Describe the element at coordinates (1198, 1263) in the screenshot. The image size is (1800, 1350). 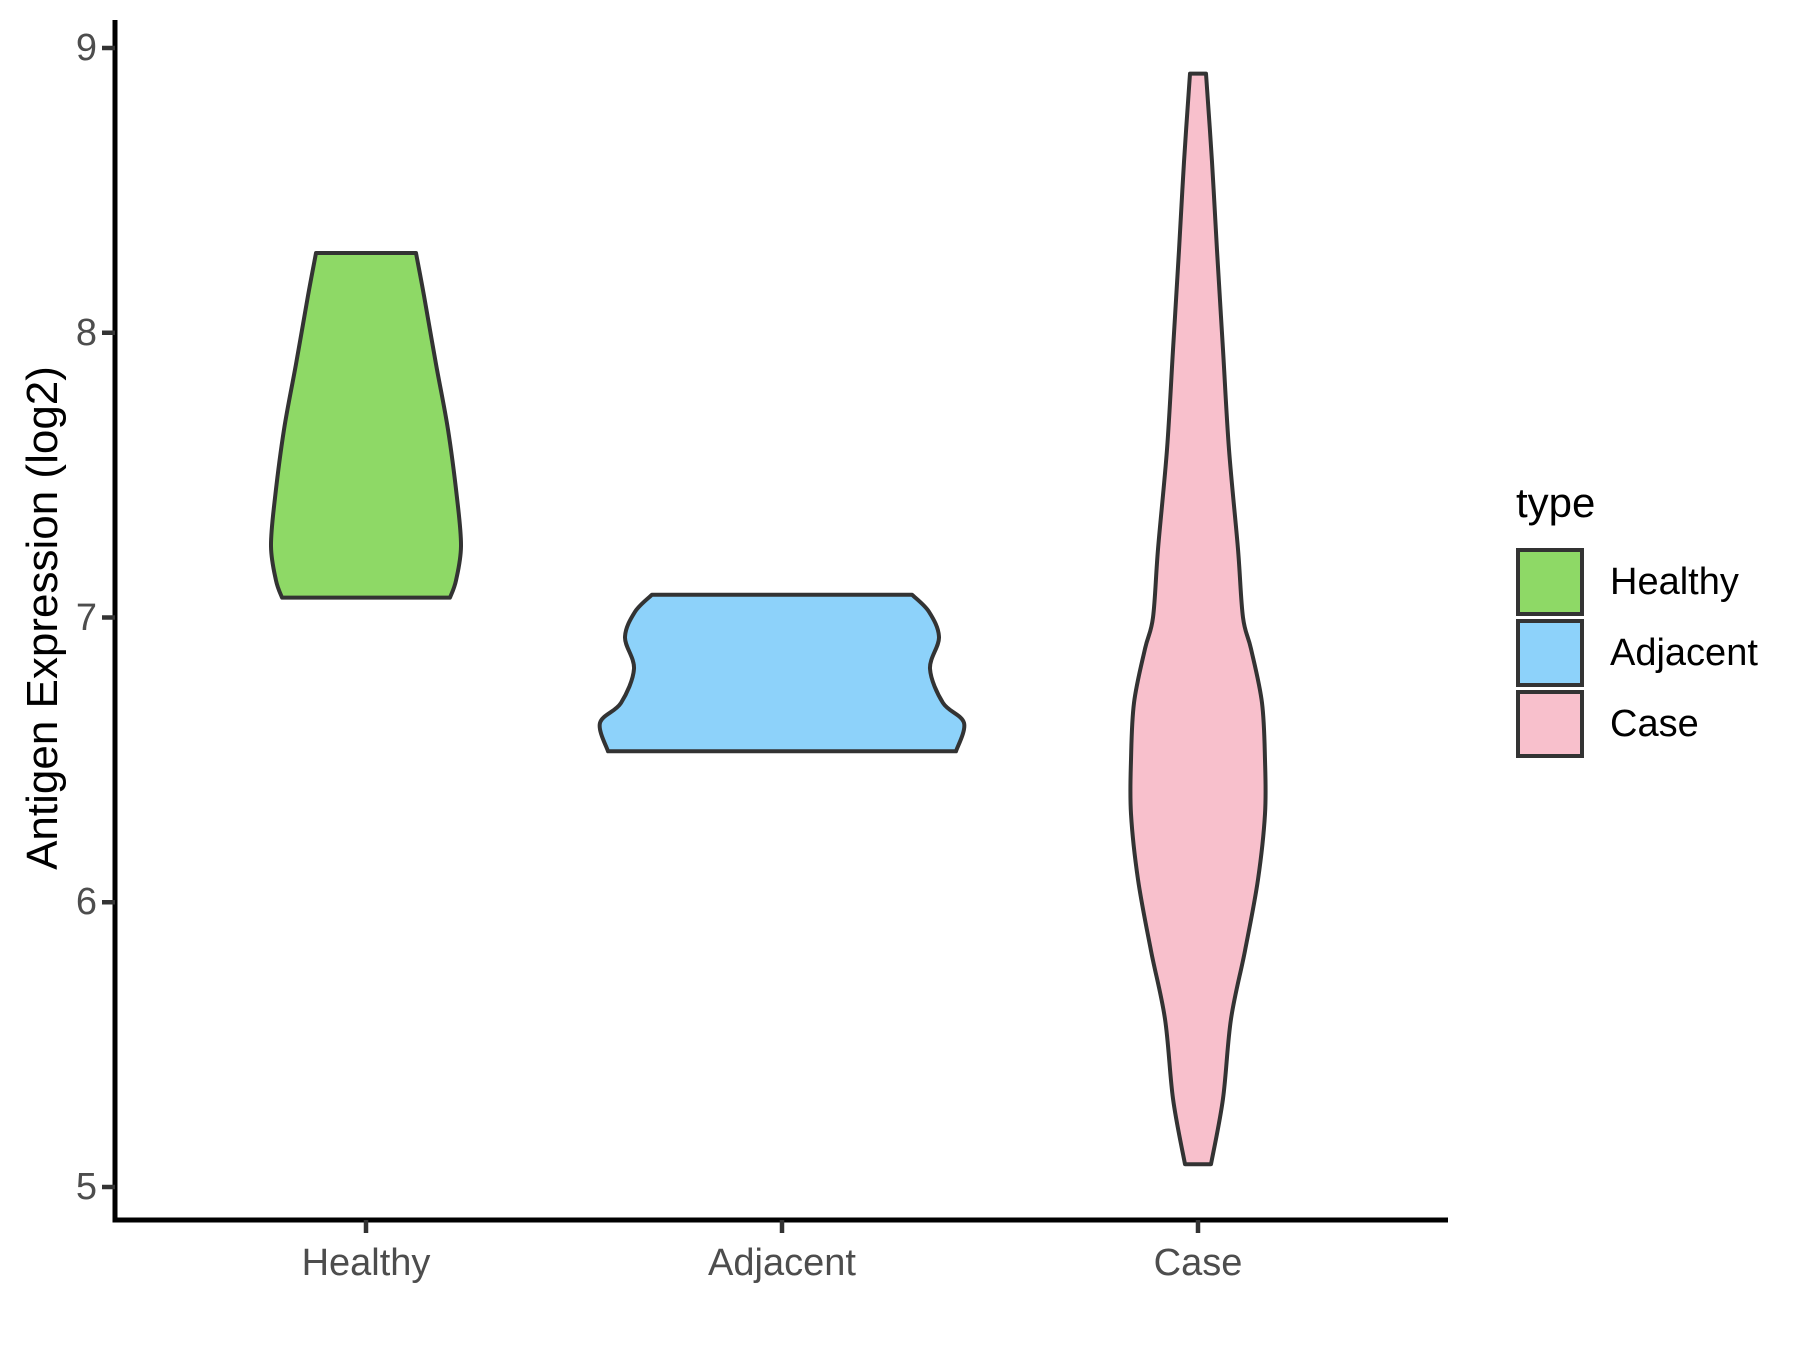
I see `x-tick-label: Case` at that location.